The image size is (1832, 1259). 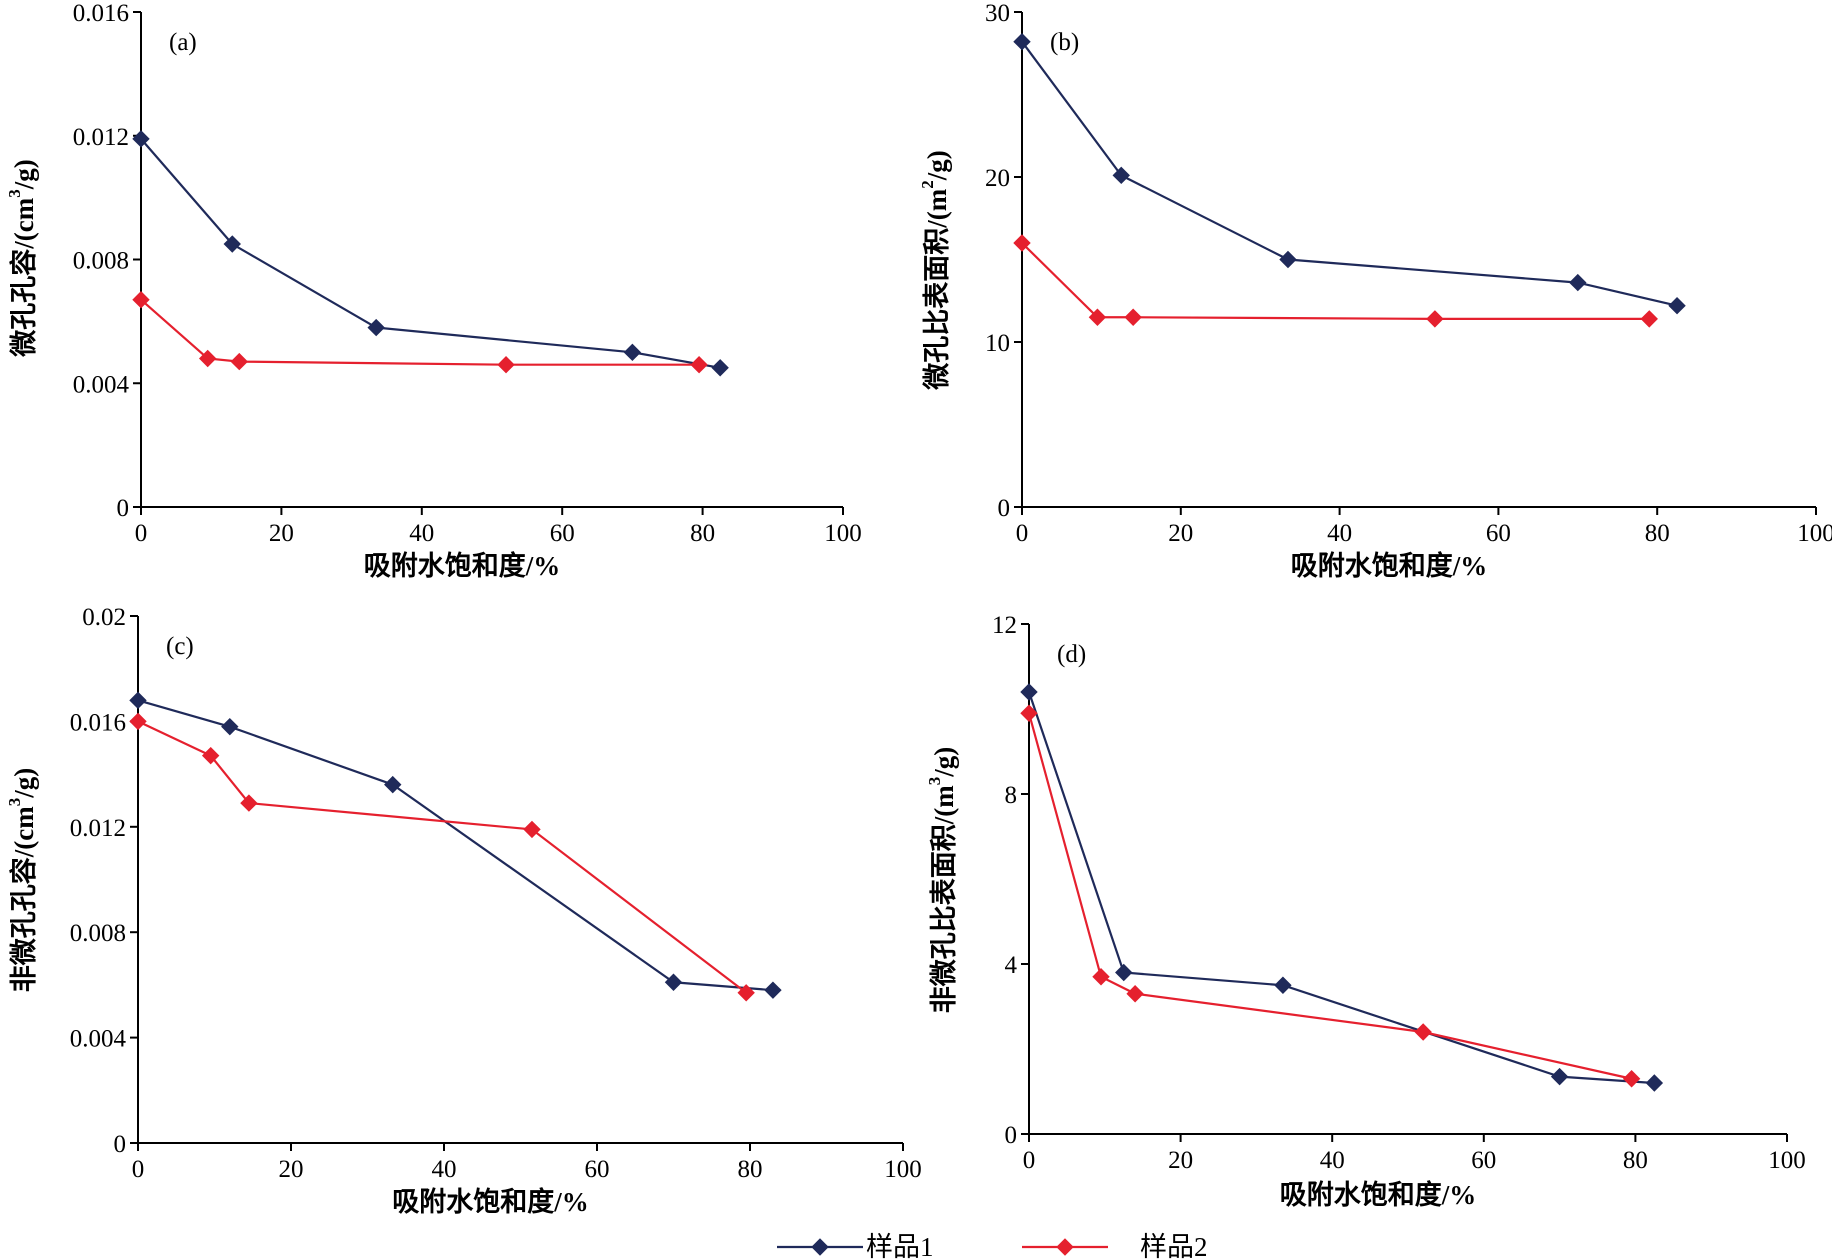 I want to click on y-tick-label: 20, so click(x=997, y=178).